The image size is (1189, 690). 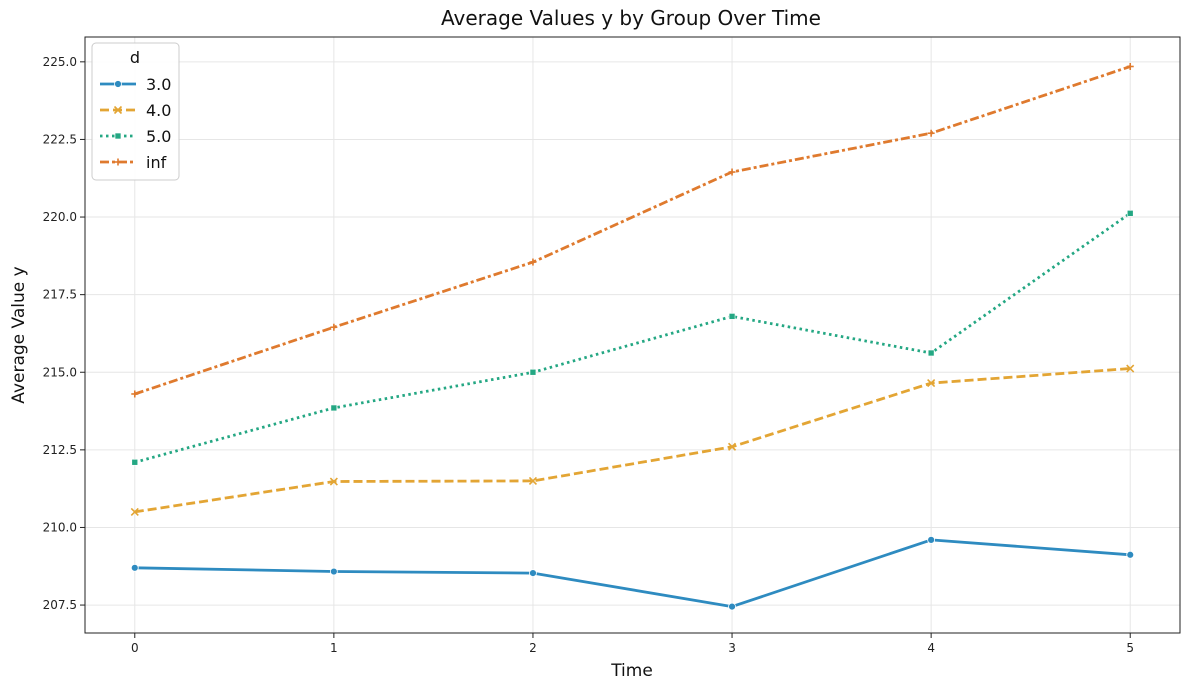 What do you see at coordinates (135, 648) in the screenshot?
I see `x-tick-label: 0` at bounding box center [135, 648].